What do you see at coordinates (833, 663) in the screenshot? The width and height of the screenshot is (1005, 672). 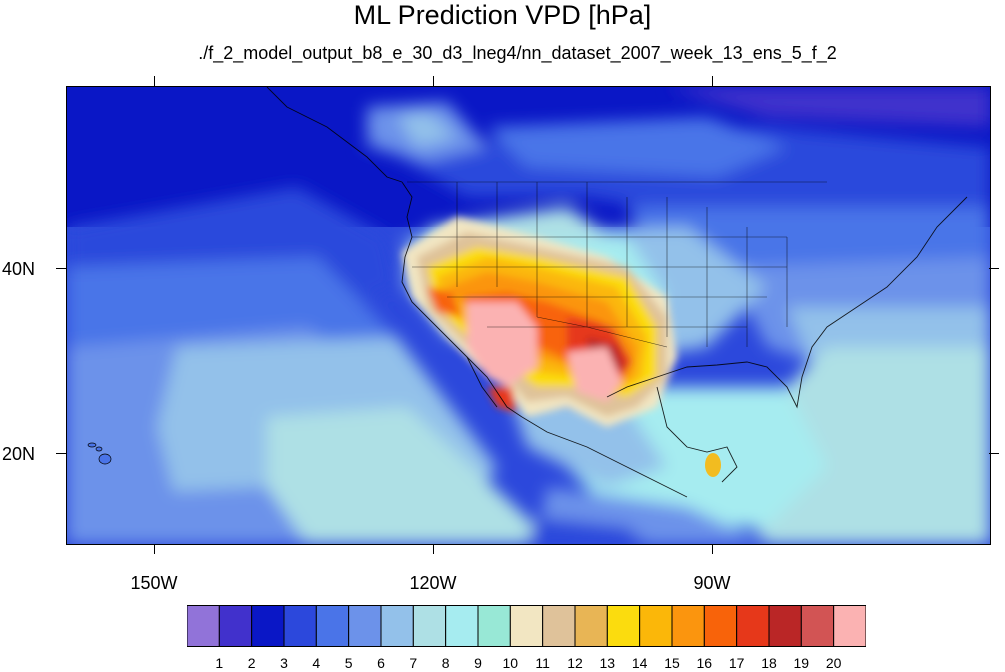 I see `colorbar-label: 20` at bounding box center [833, 663].